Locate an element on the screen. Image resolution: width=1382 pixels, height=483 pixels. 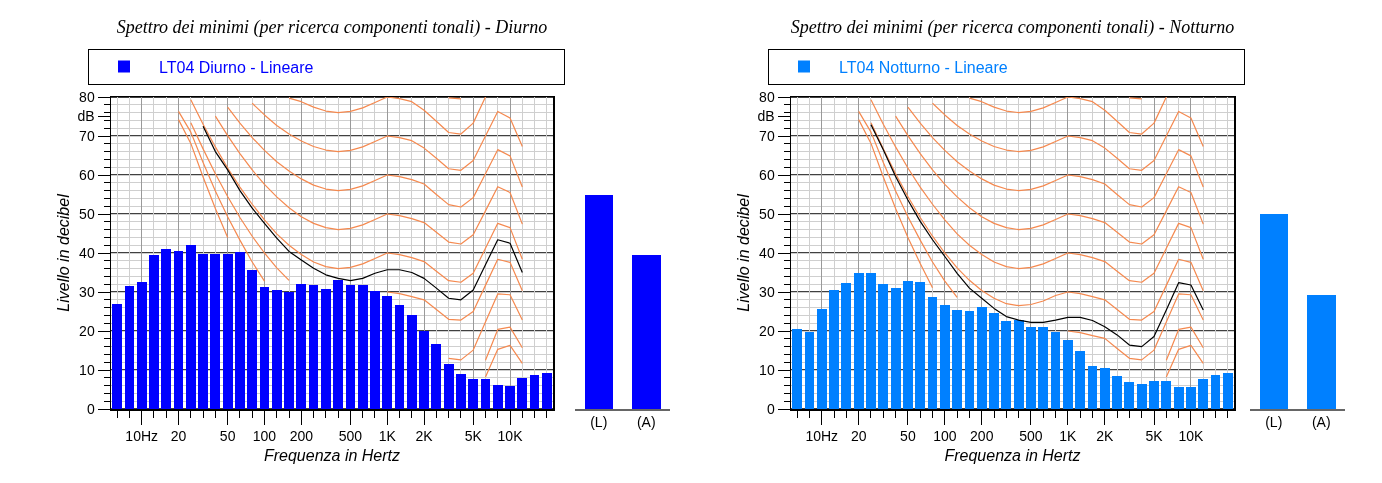
y-tick-label: 60 is located at coordinates (767, 174).